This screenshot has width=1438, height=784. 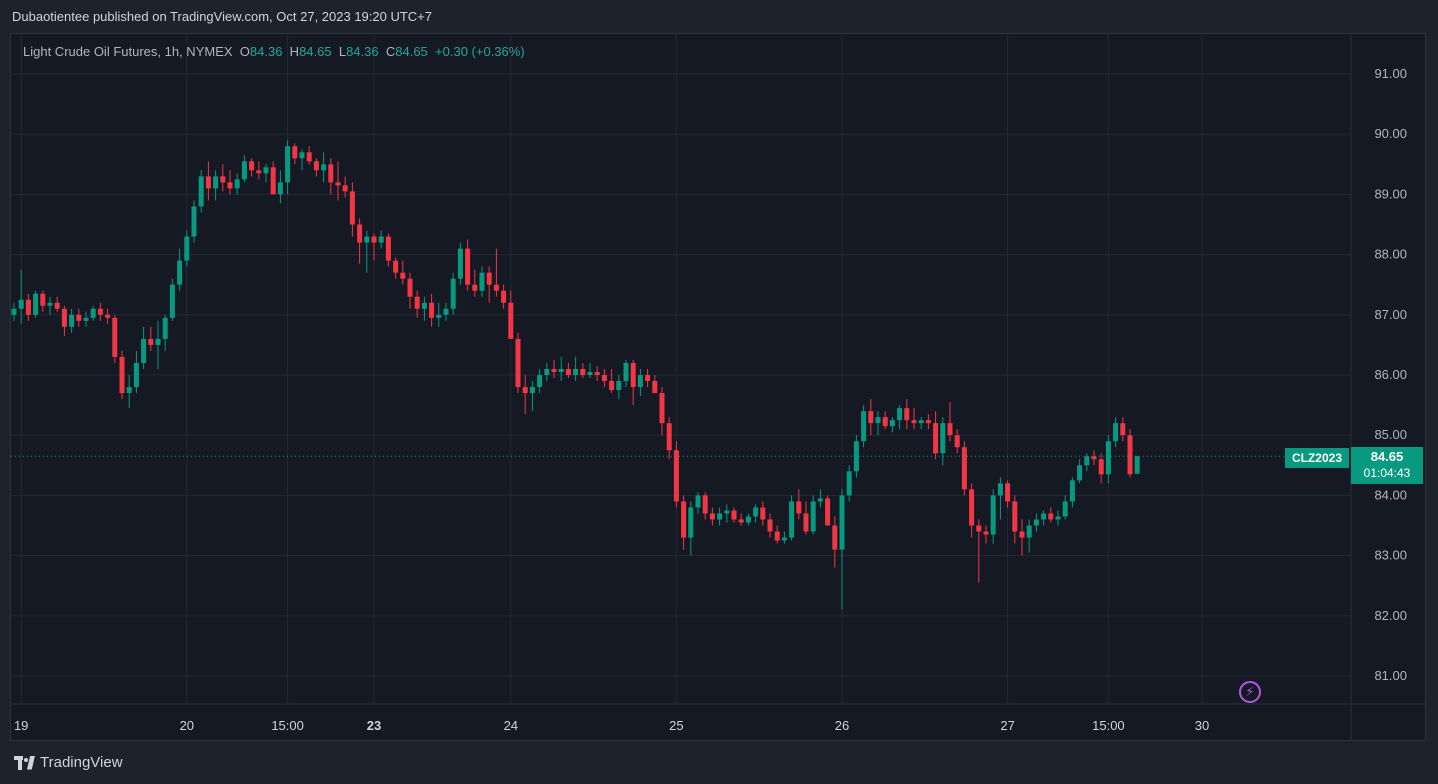 What do you see at coordinates (1007, 725) in the screenshot?
I see `x-tick-label: 27` at bounding box center [1007, 725].